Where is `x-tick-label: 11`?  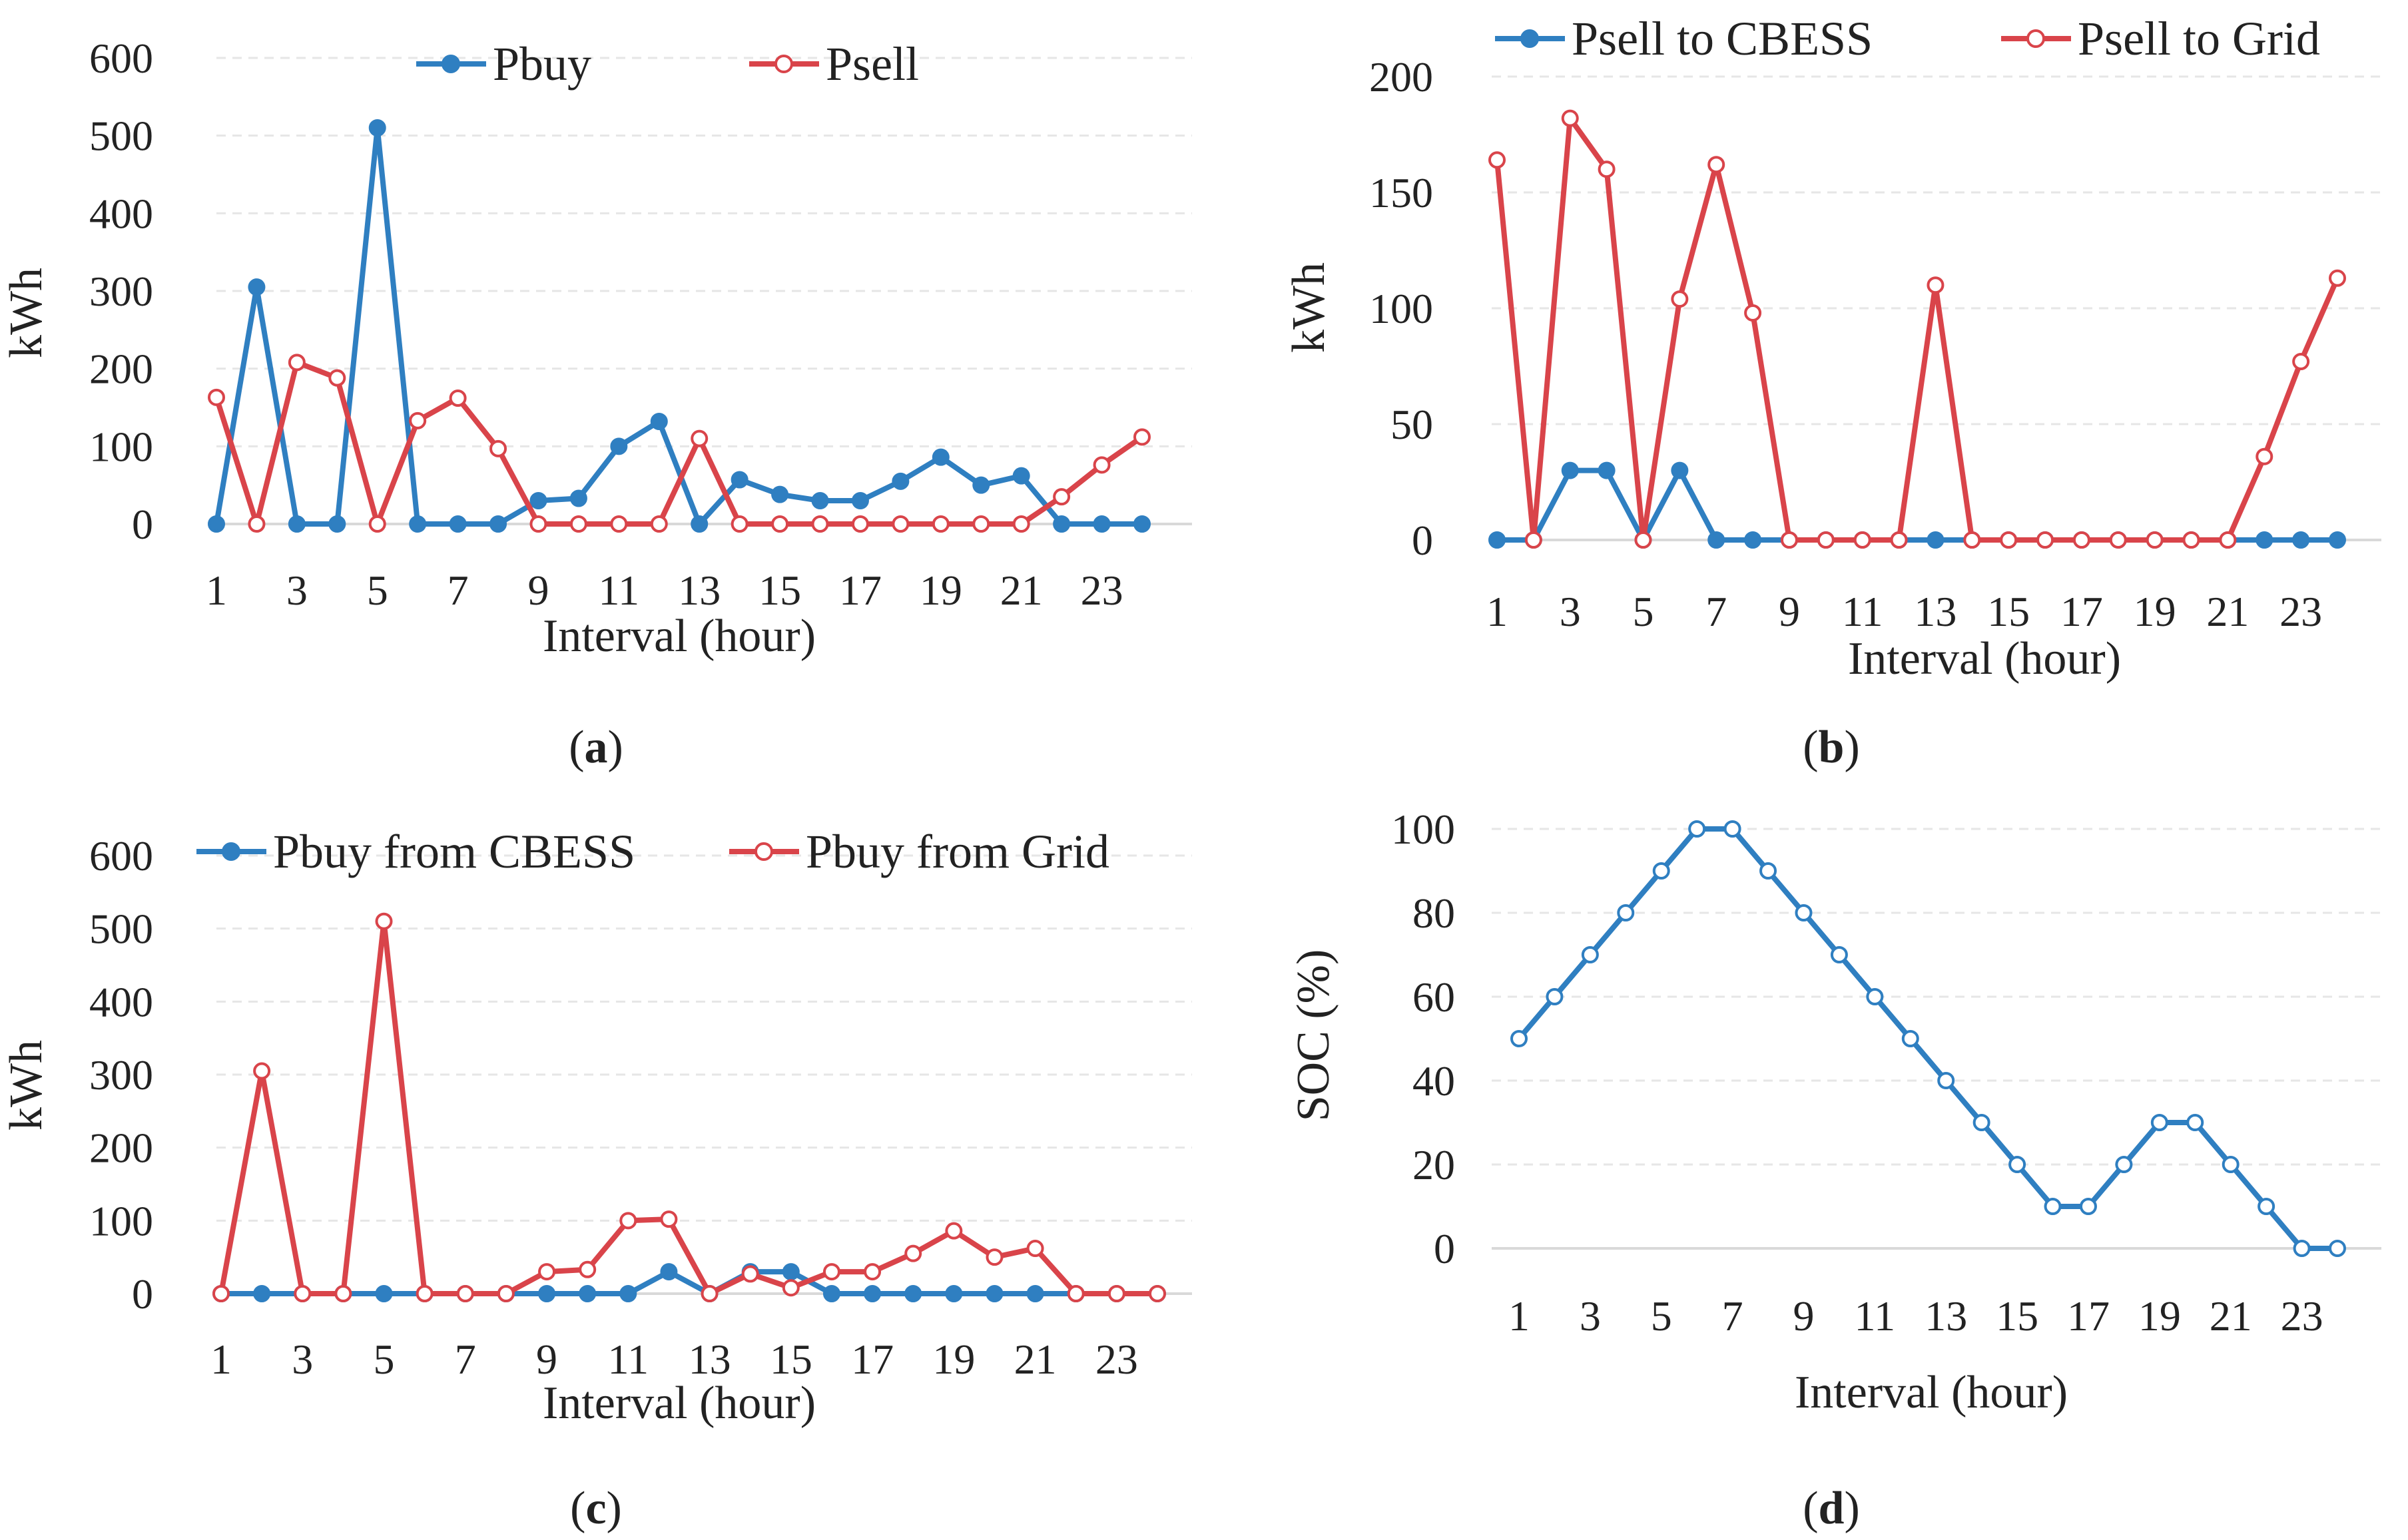
x-tick-label: 11 is located at coordinates (628, 1359).